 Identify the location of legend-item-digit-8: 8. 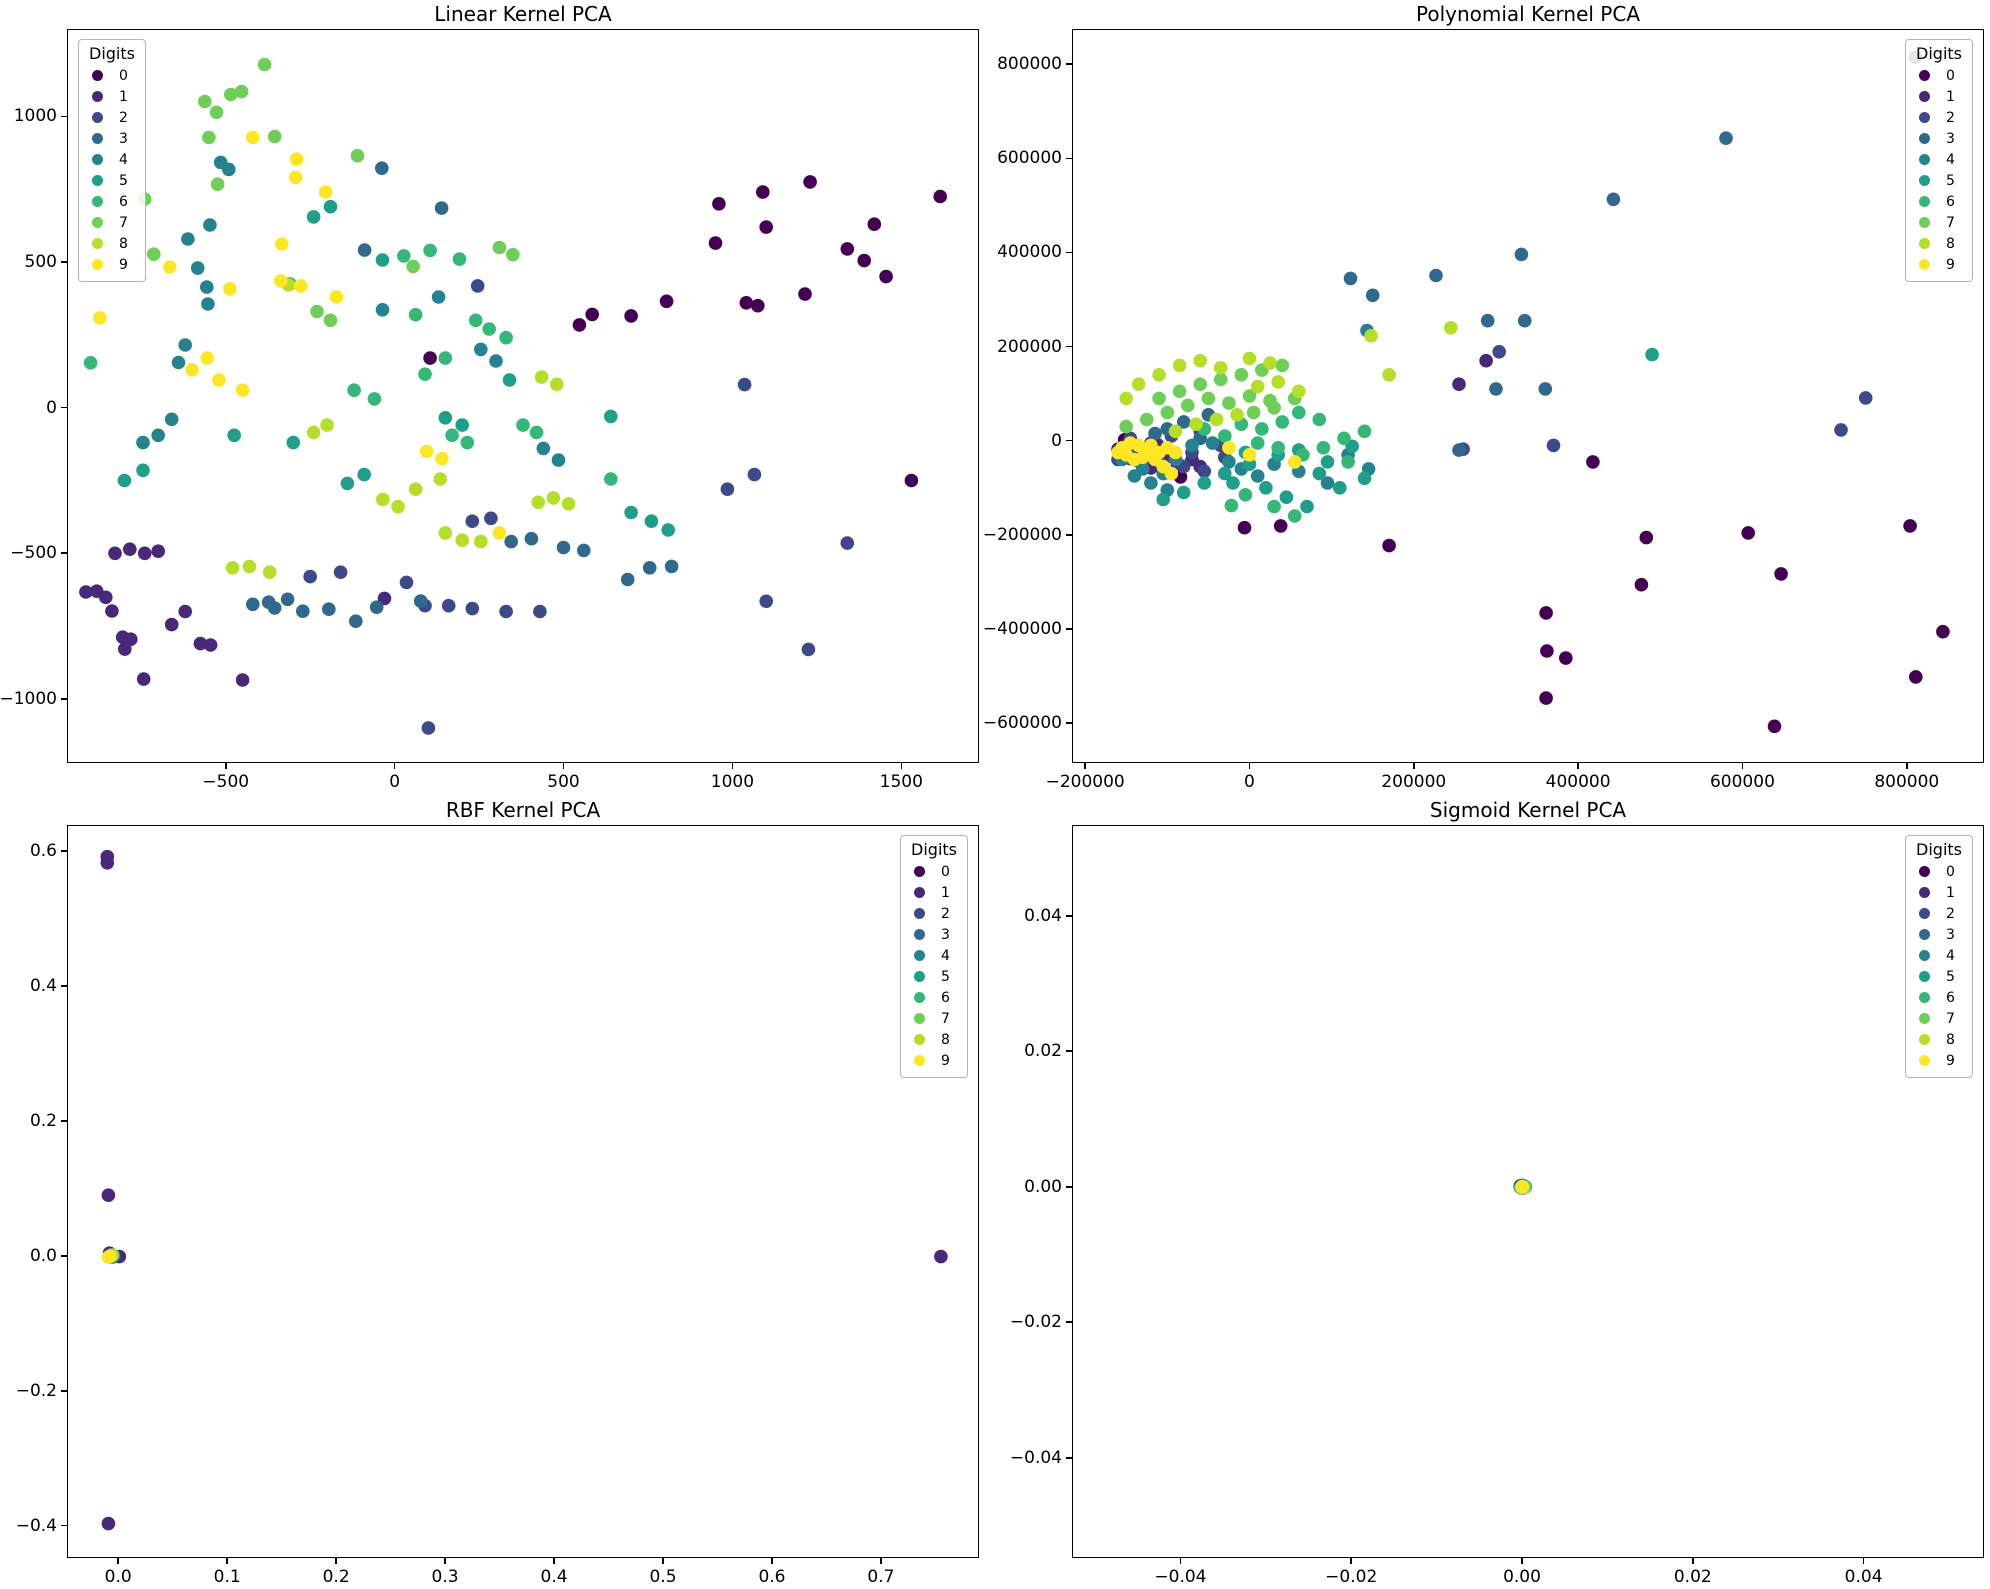
(1939, 243).